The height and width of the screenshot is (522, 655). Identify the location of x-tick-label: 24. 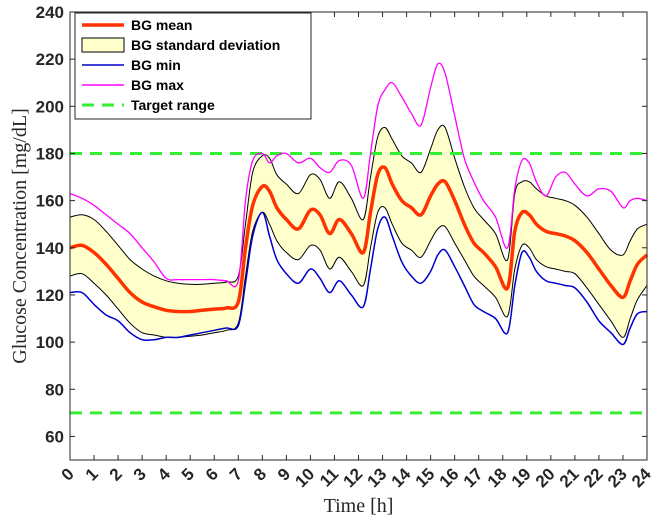
(641, 477).